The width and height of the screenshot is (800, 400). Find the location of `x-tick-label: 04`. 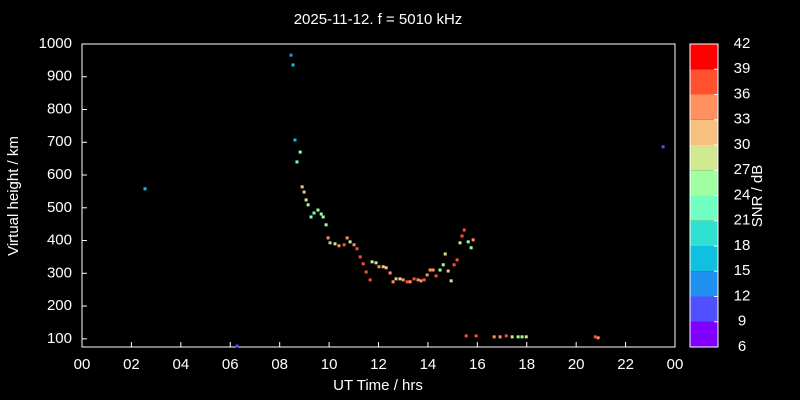

x-tick-label: 04 is located at coordinates (180, 364).